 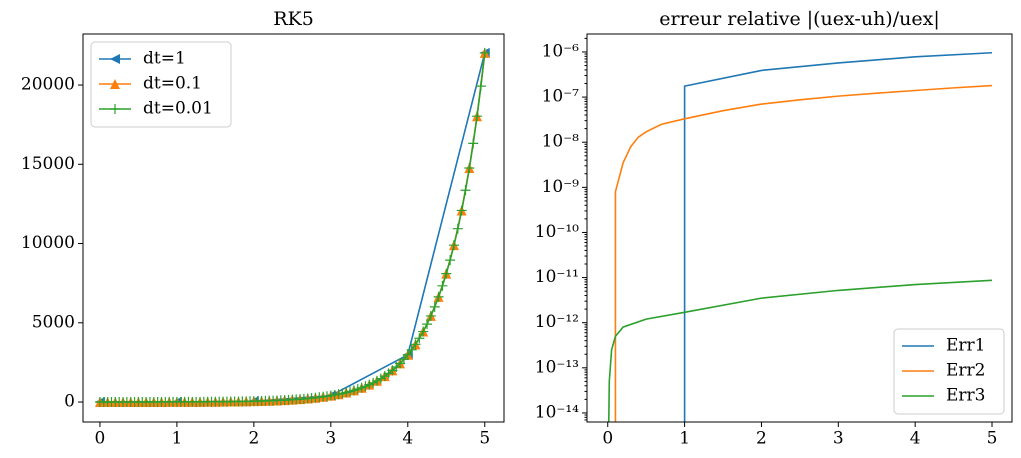 What do you see at coordinates (48, 85) in the screenshot?
I see `y-tick-label: 20000` at bounding box center [48, 85].